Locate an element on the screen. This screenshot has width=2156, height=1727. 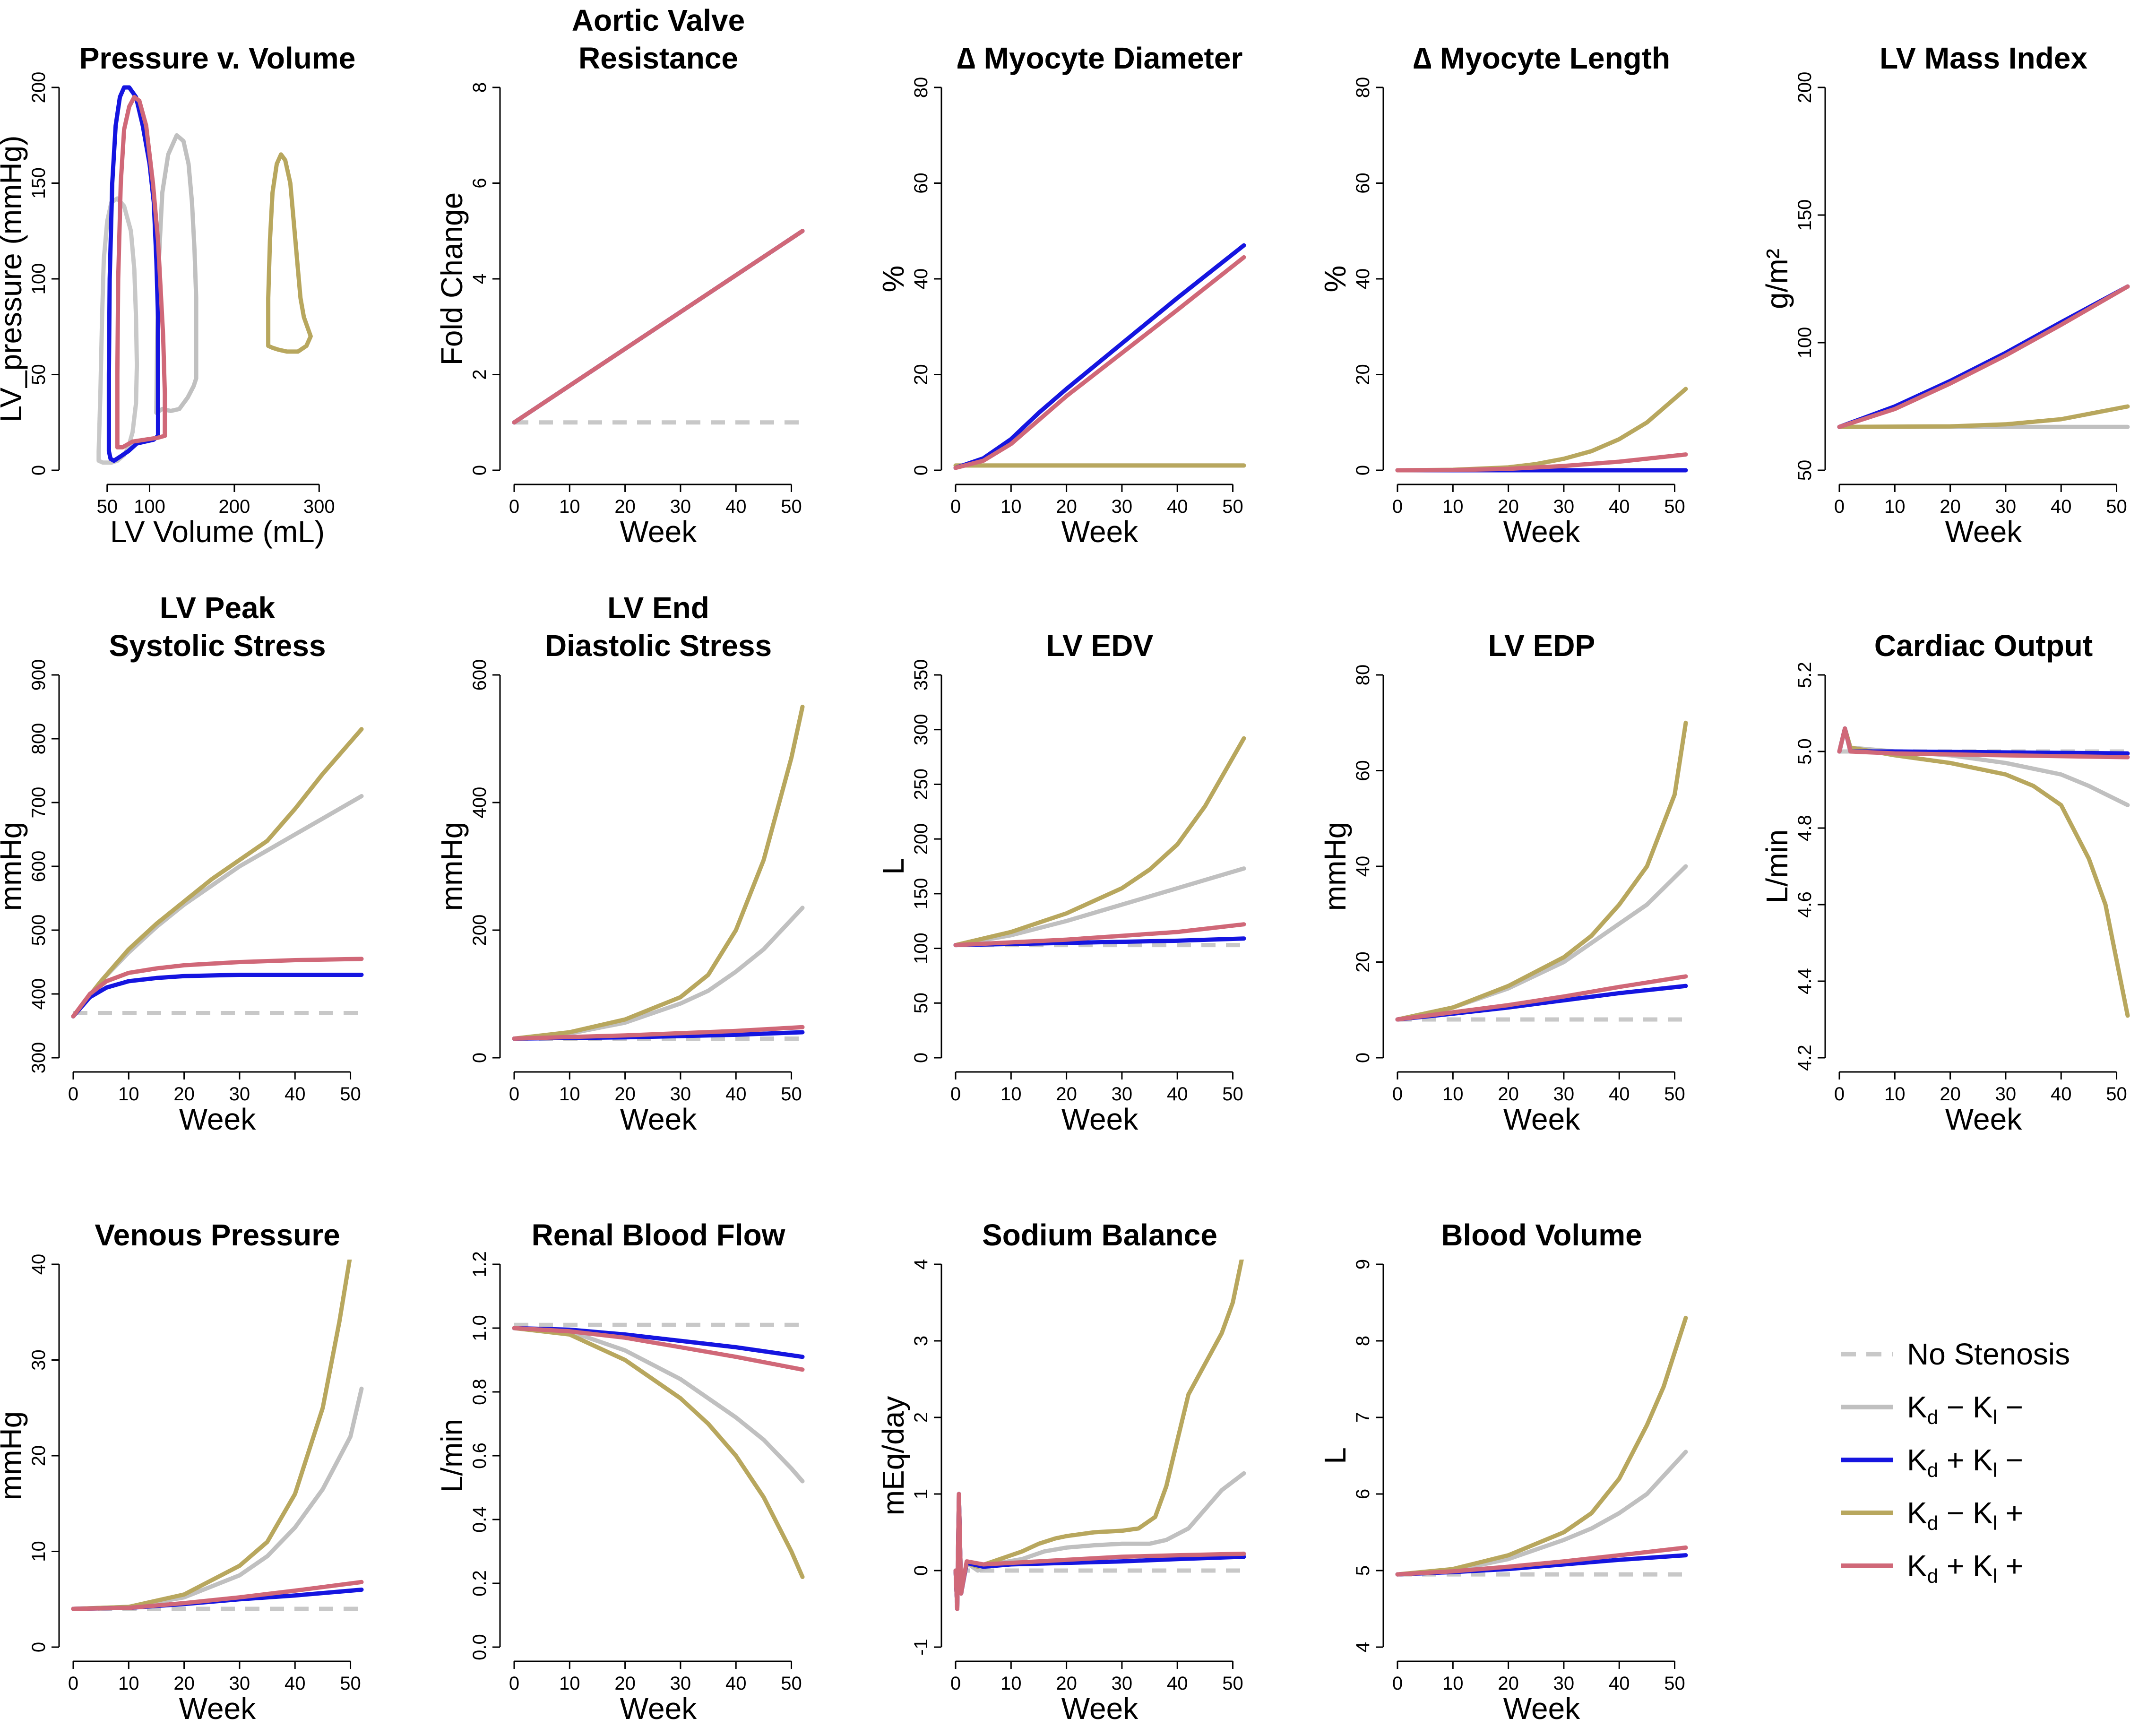
y-tick-label: 100 is located at coordinates (1805, 343).